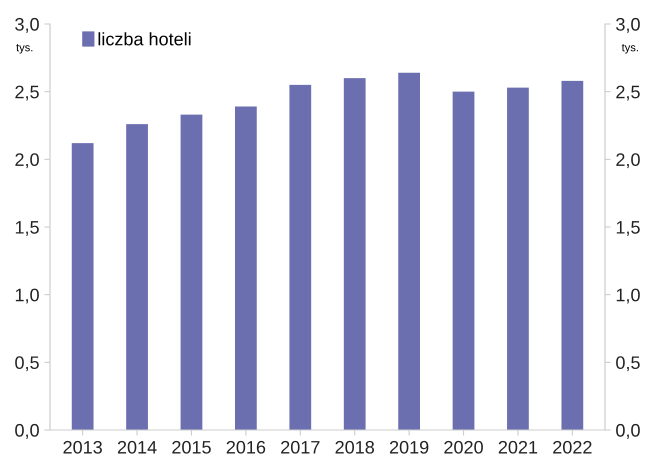  I want to click on x-tick-label: 2021, so click(518, 447).